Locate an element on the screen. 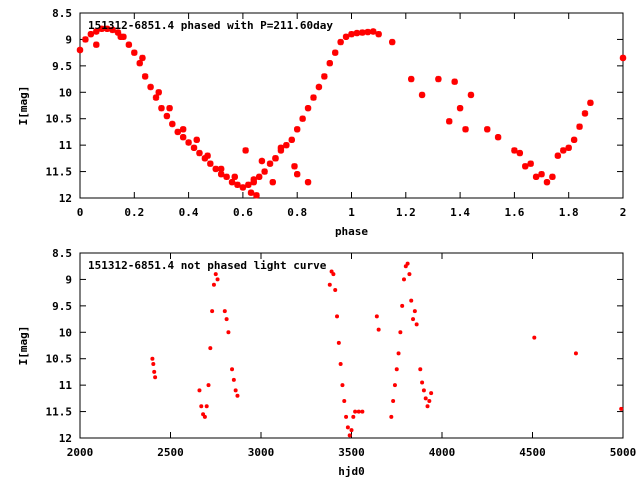 The image size is (640, 480). unphased-y-tick-label: 10 is located at coordinates (65, 332).